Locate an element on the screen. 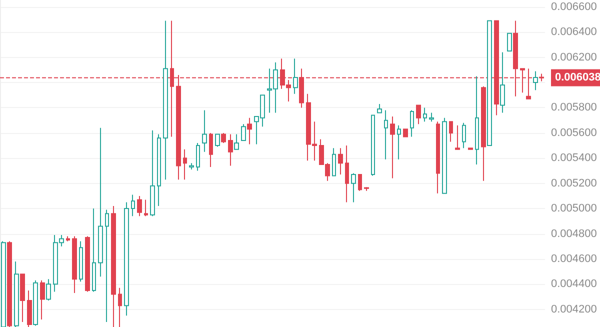 The width and height of the screenshot is (600, 327). y-tick-label: 0.005400 is located at coordinates (574, 158).